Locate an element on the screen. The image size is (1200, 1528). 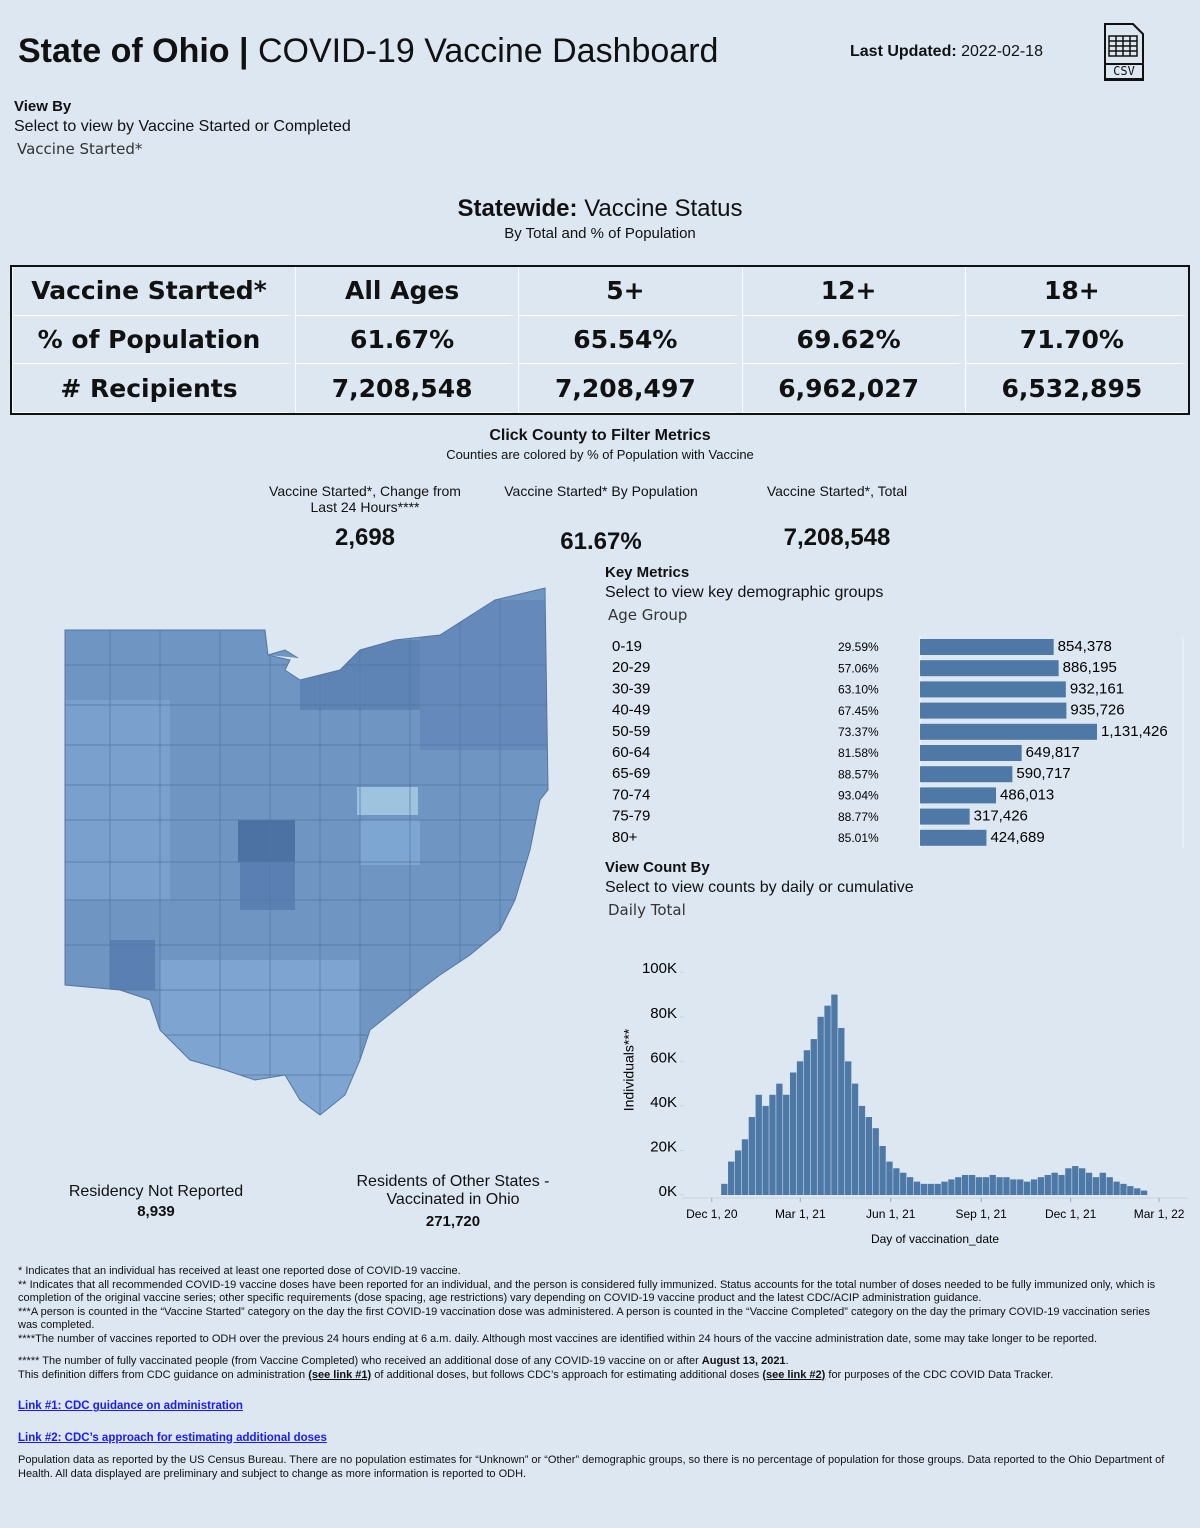
table-row: % of Population 61.67% 65.54% 69.62% 71.70% is located at coordinates (600, 340).